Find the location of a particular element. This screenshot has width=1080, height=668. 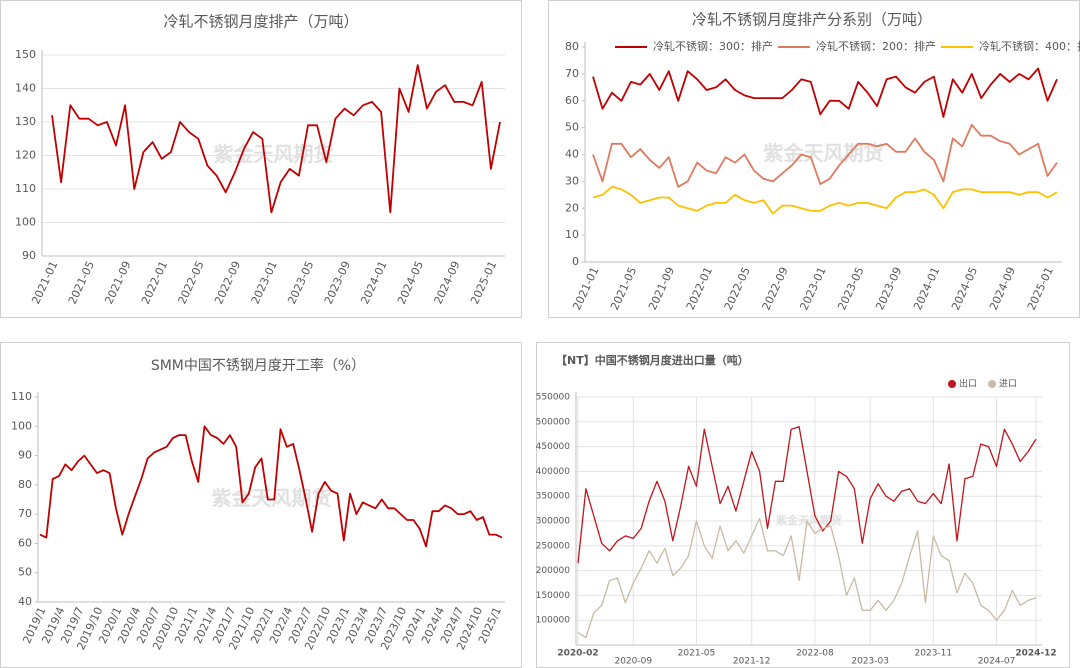

chart-title: 【NT】中国不锈钢月度进出口量（吨） is located at coordinates (652, 360).